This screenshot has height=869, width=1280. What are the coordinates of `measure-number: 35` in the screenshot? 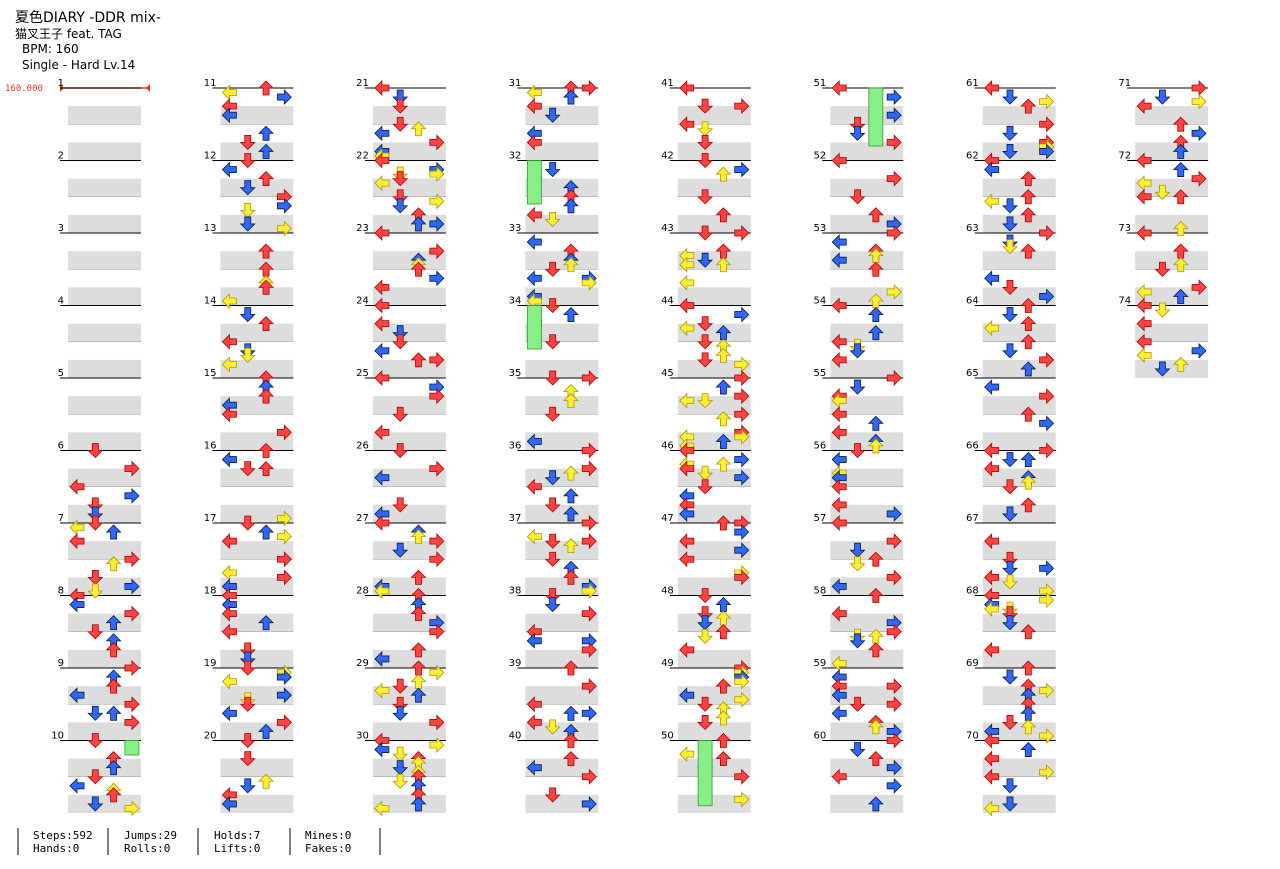 It's located at (515, 373).